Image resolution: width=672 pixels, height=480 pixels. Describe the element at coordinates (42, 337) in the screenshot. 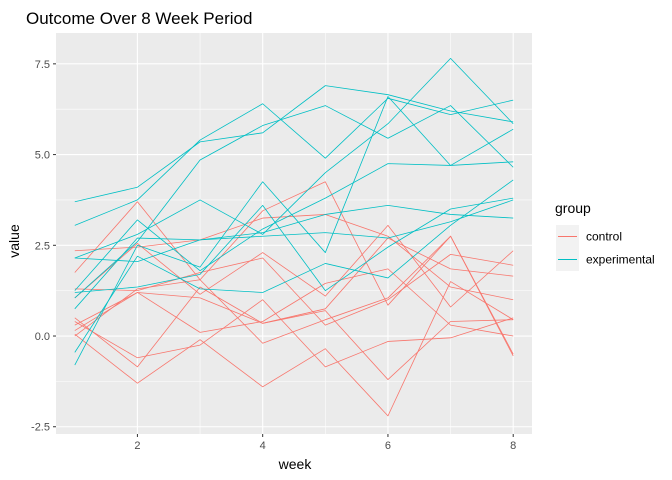

I see `y-tick-label: 0.0` at that location.